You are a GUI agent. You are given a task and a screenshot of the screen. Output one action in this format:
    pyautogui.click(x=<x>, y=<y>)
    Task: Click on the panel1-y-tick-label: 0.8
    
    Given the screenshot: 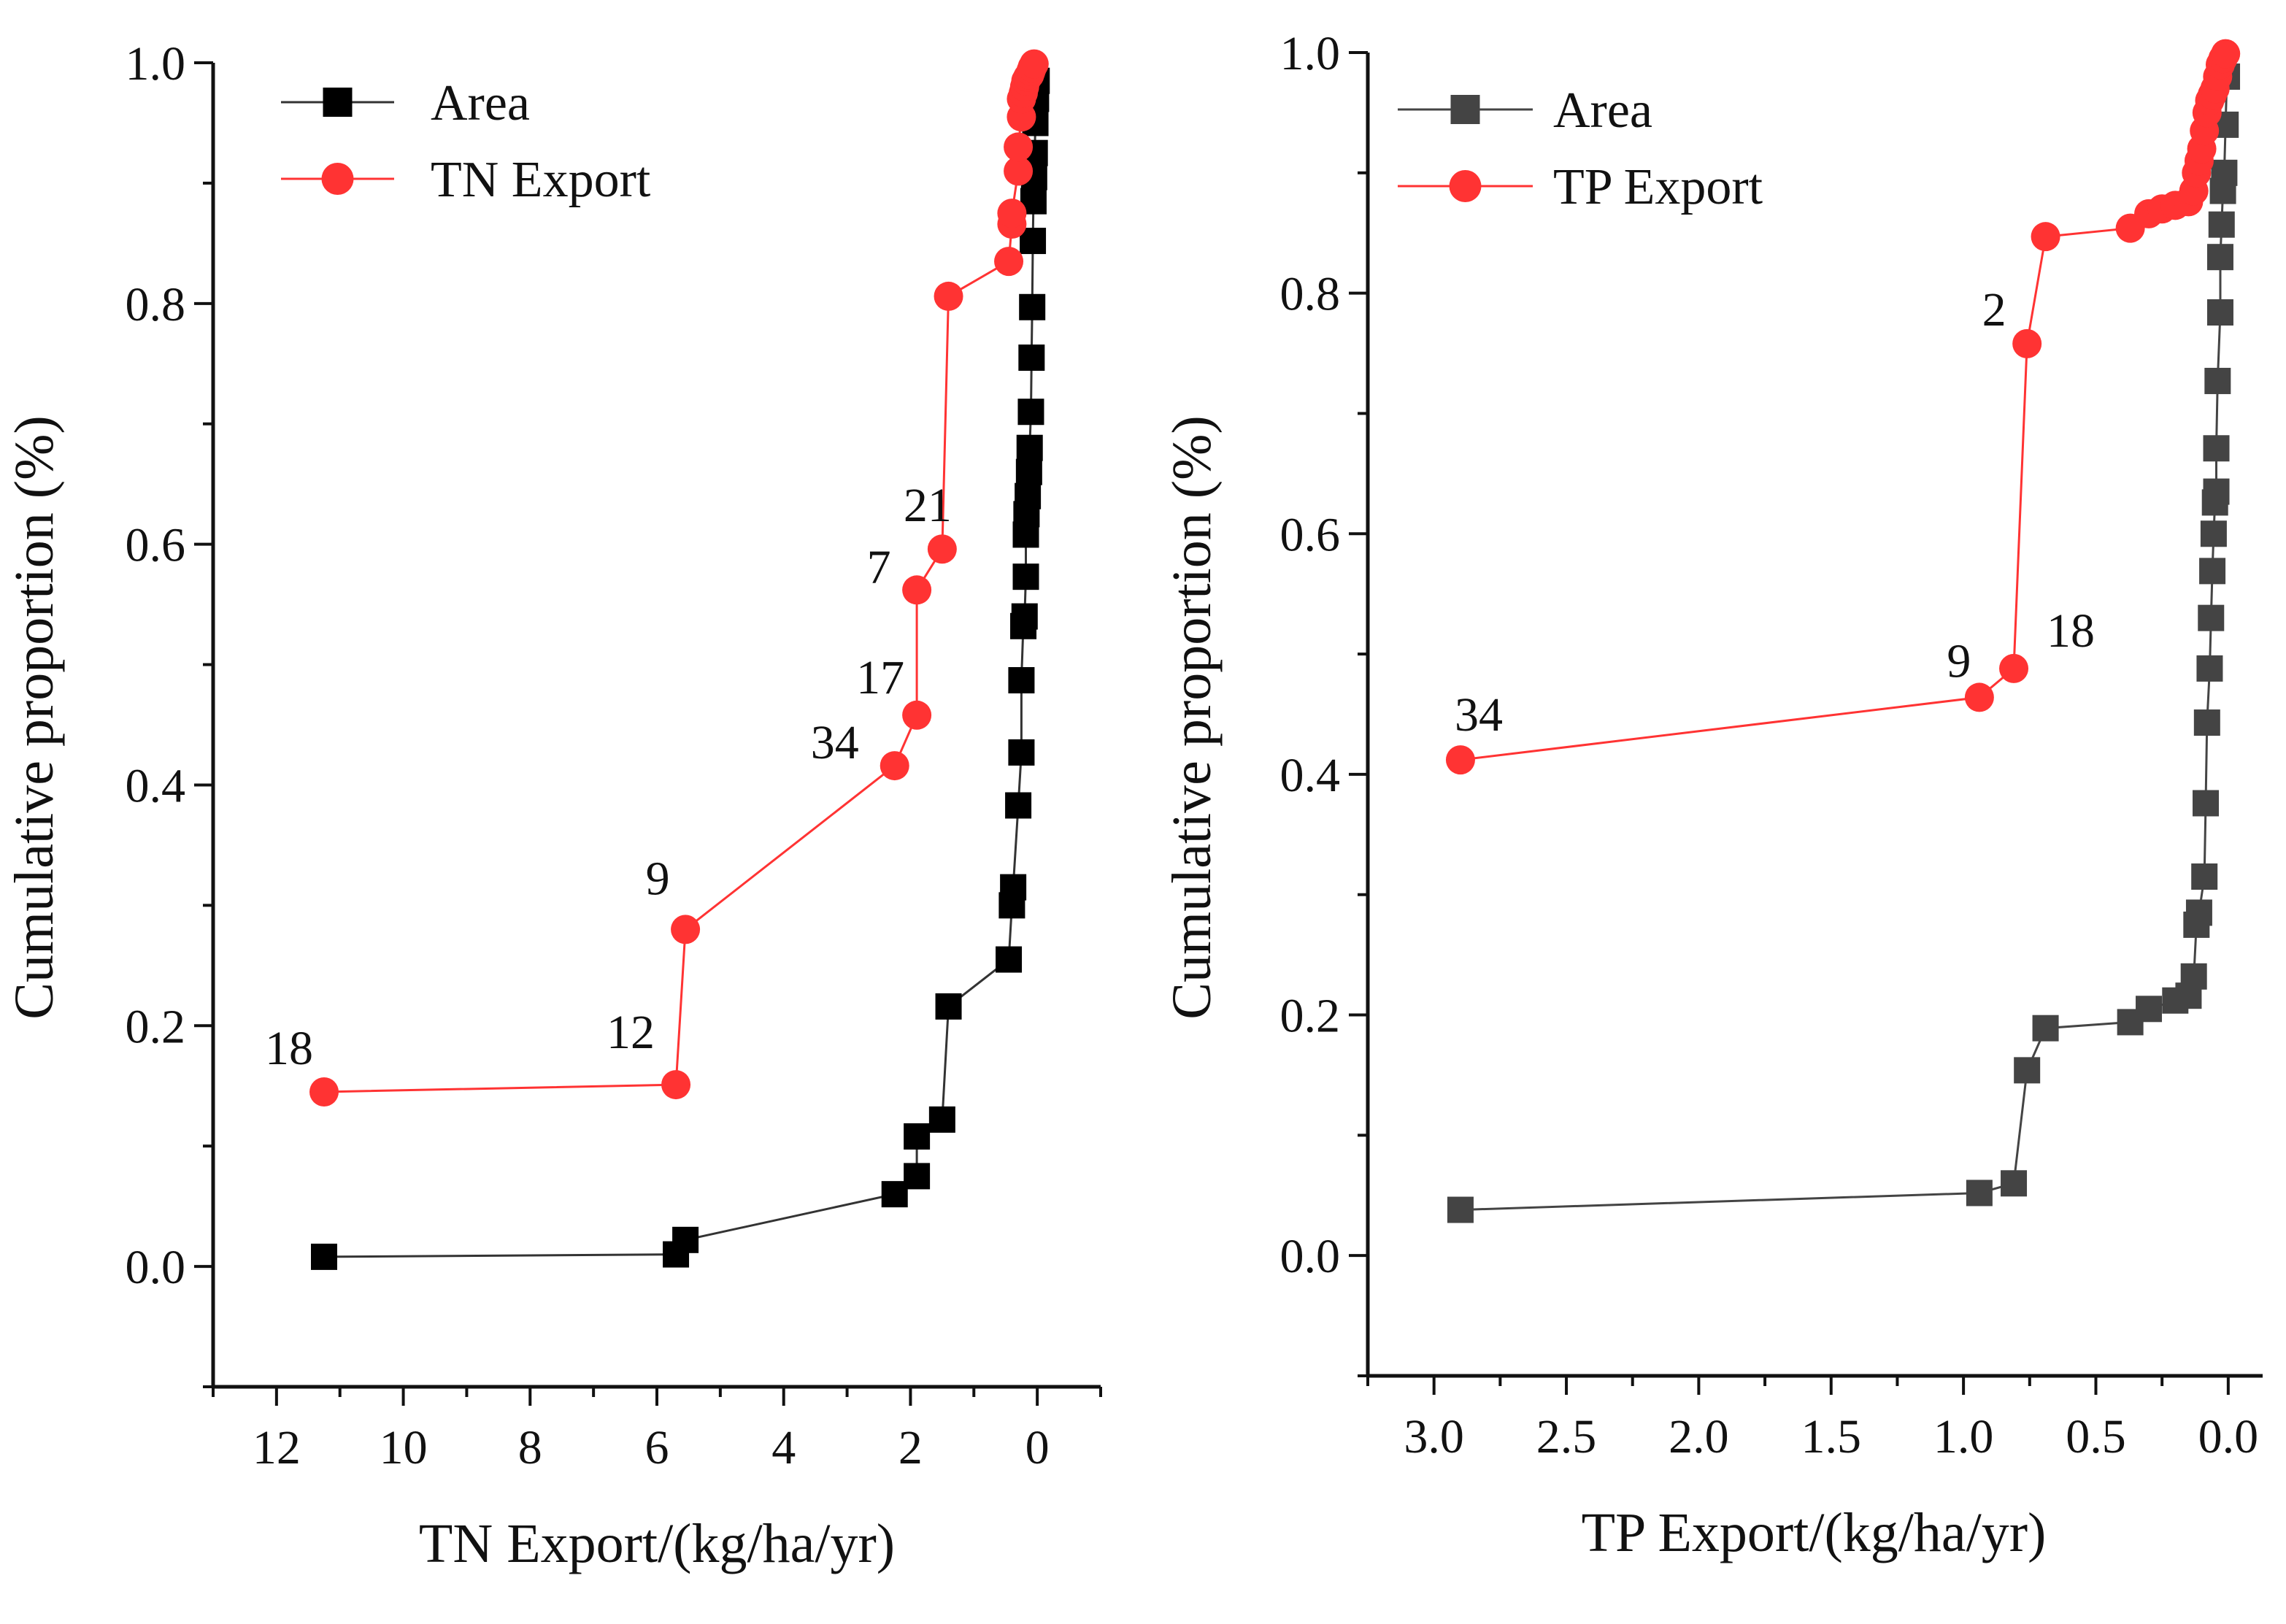 What is the action you would take?
    pyautogui.click(x=156, y=304)
    